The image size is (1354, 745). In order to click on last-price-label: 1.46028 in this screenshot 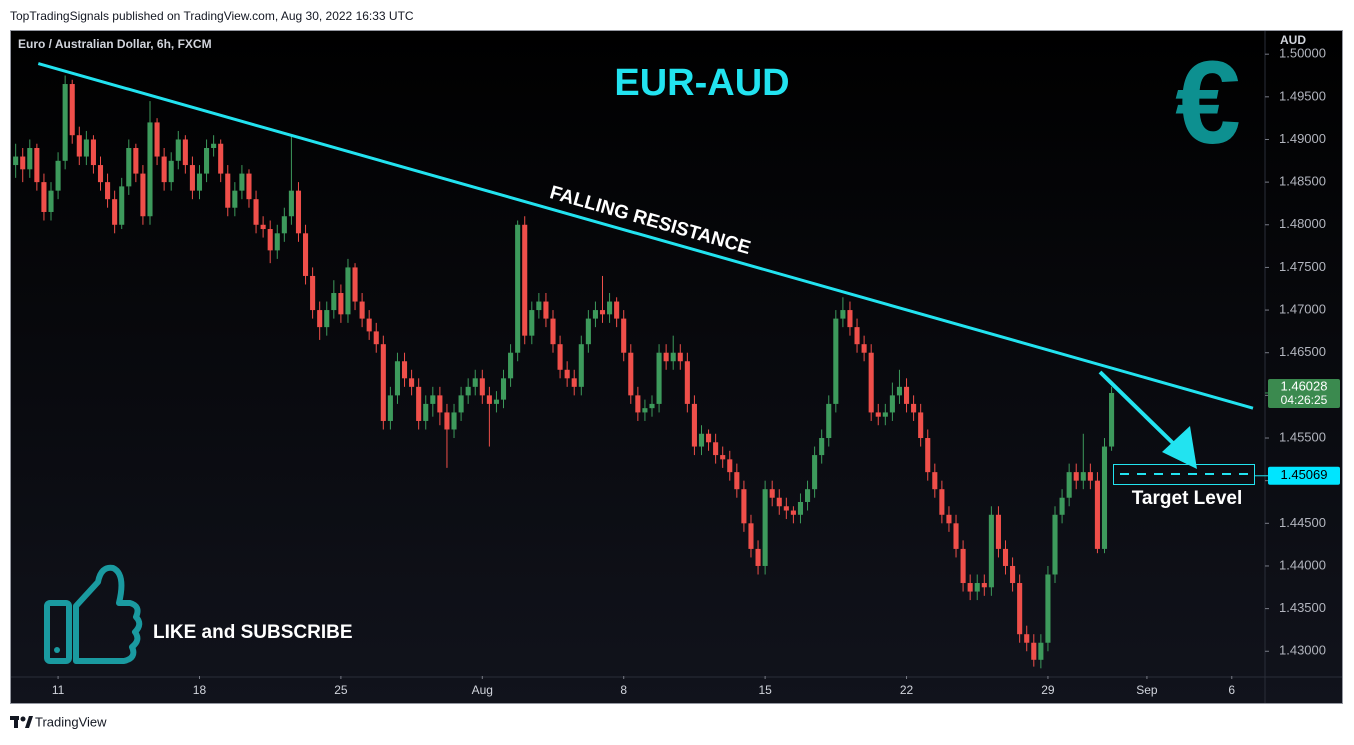, I will do `click(1304, 385)`.